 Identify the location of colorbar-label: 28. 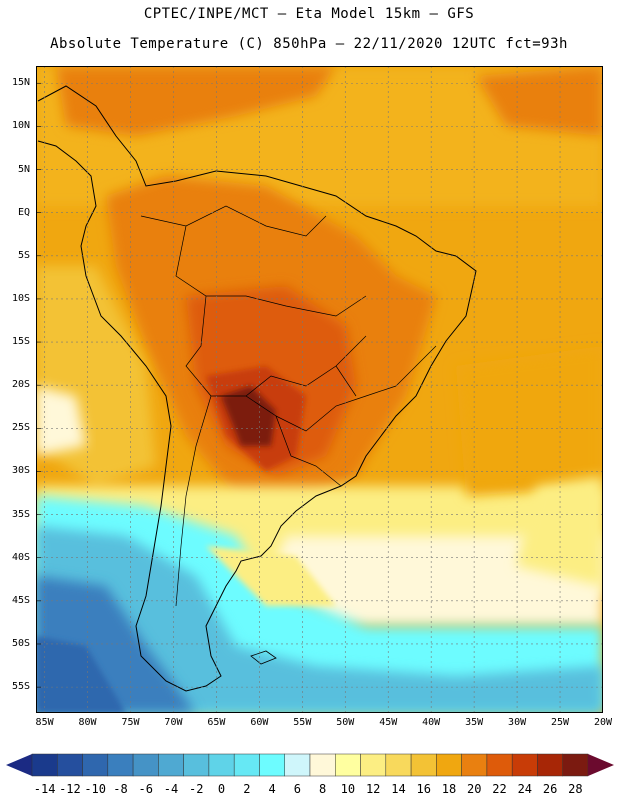
(575, 789).